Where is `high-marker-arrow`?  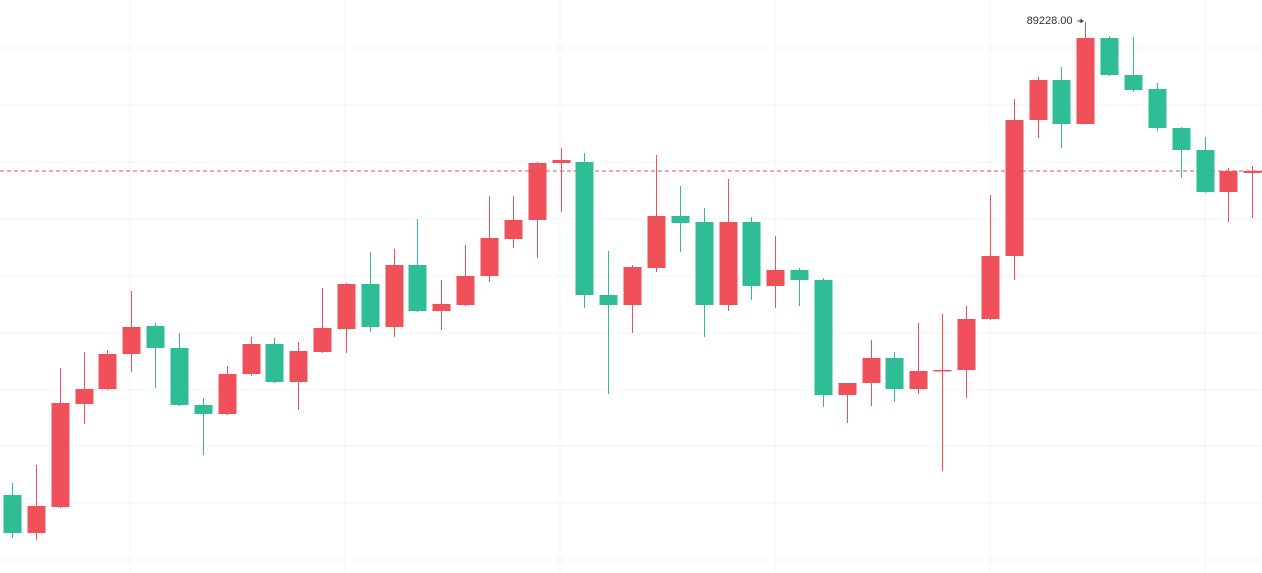
high-marker-arrow is located at coordinates (1082, 21).